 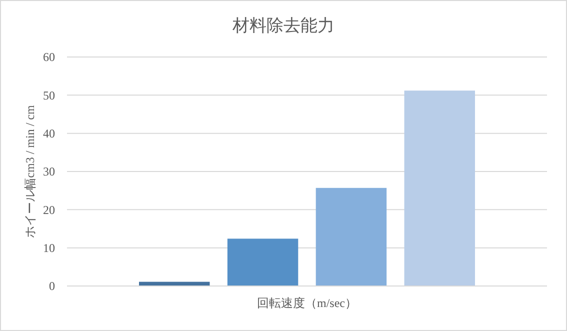 I want to click on x-axis-title: 回転速度（m/sec）, so click(x=307, y=303).